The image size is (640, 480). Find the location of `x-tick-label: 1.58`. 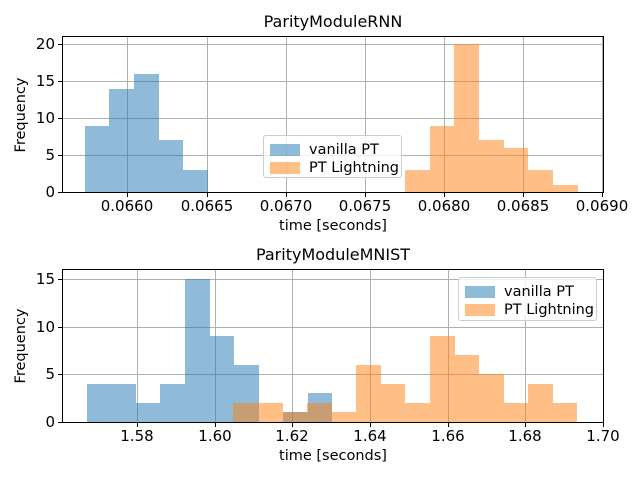

x-tick-label: 1.58 is located at coordinates (137, 436).